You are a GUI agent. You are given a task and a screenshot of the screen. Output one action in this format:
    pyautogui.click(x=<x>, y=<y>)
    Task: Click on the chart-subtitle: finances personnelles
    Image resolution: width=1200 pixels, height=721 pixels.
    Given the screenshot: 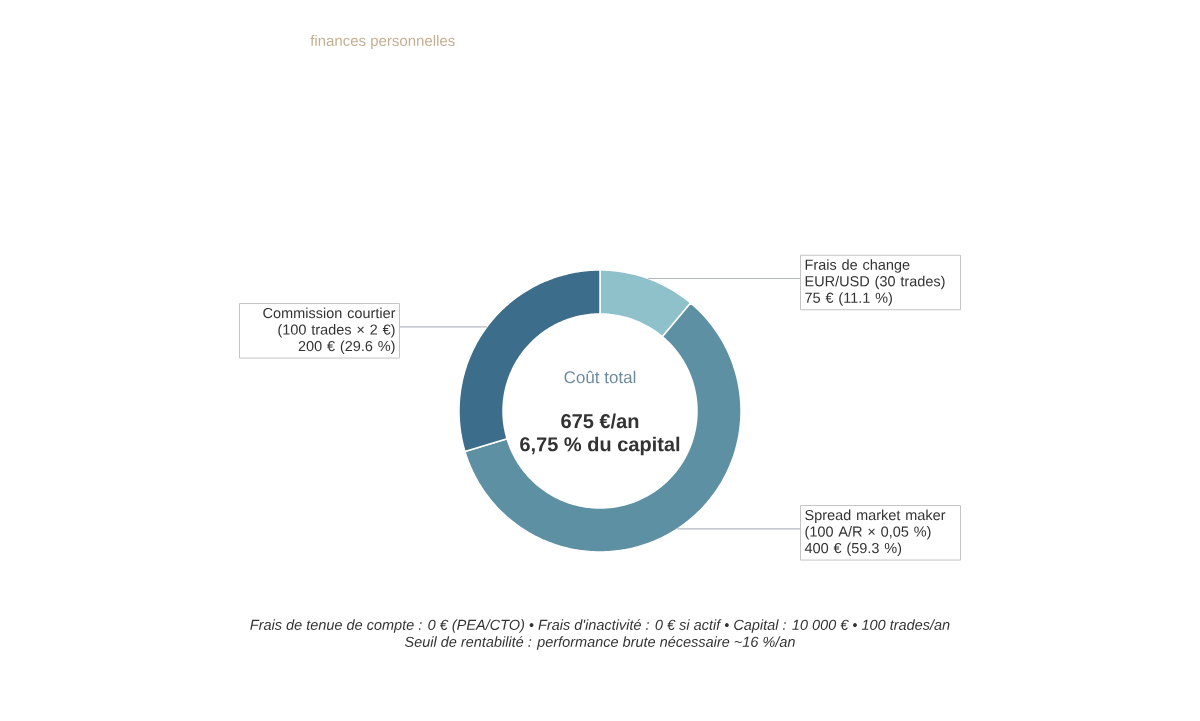 What is the action you would take?
    pyautogui.click(x=382, y=41)
    